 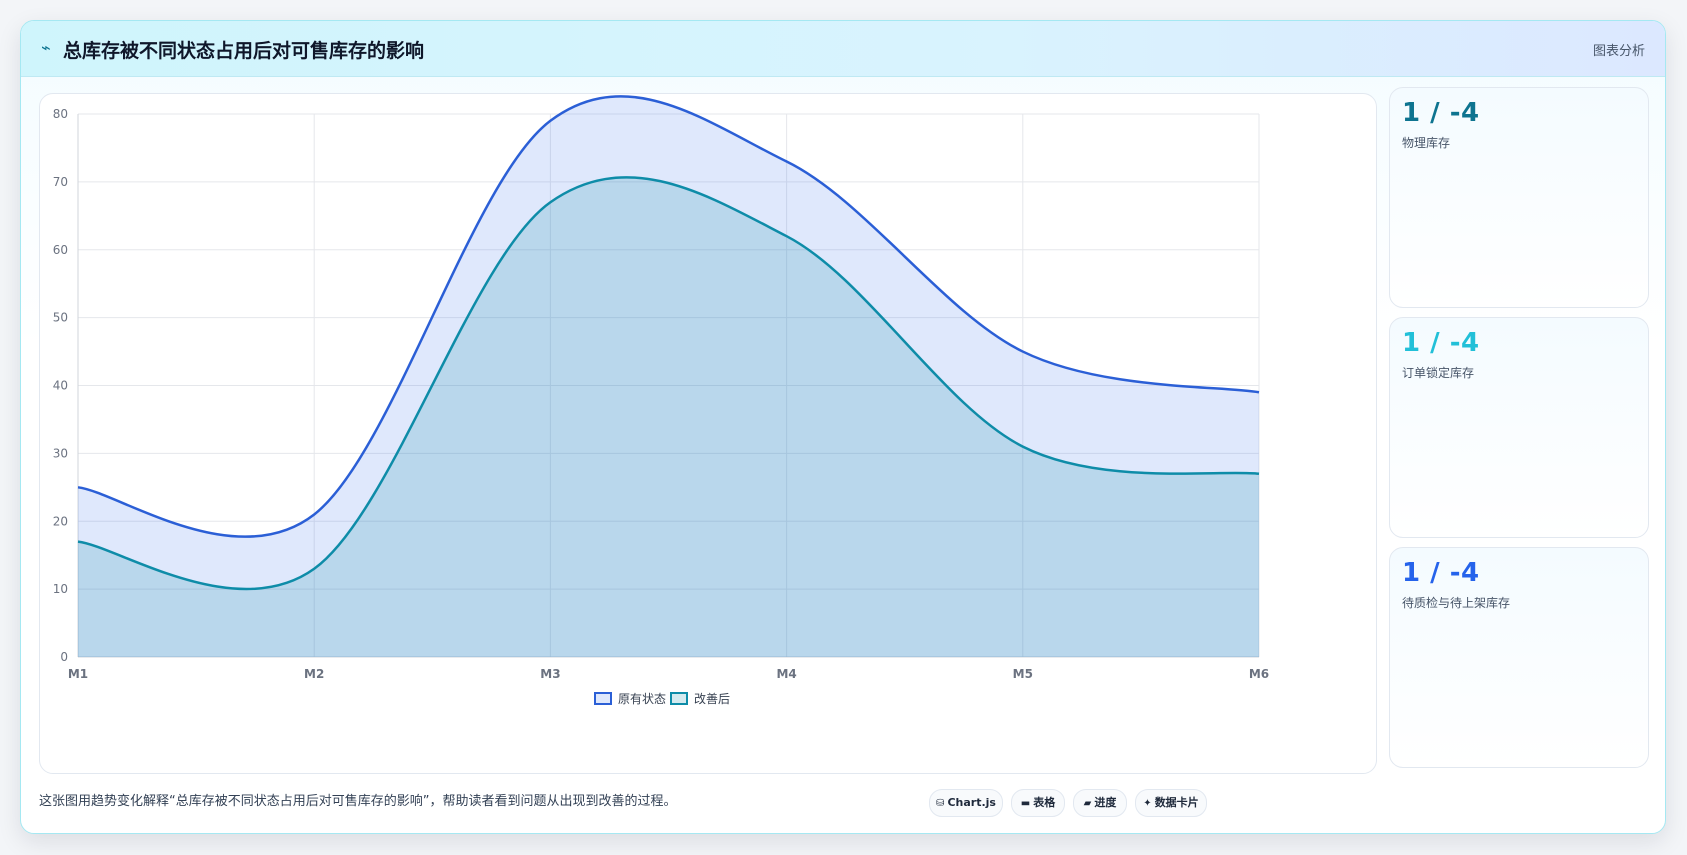 I want to click on stat-card-locked: 1 / -4 订单锁定库存, so click(x=1519, y=427).